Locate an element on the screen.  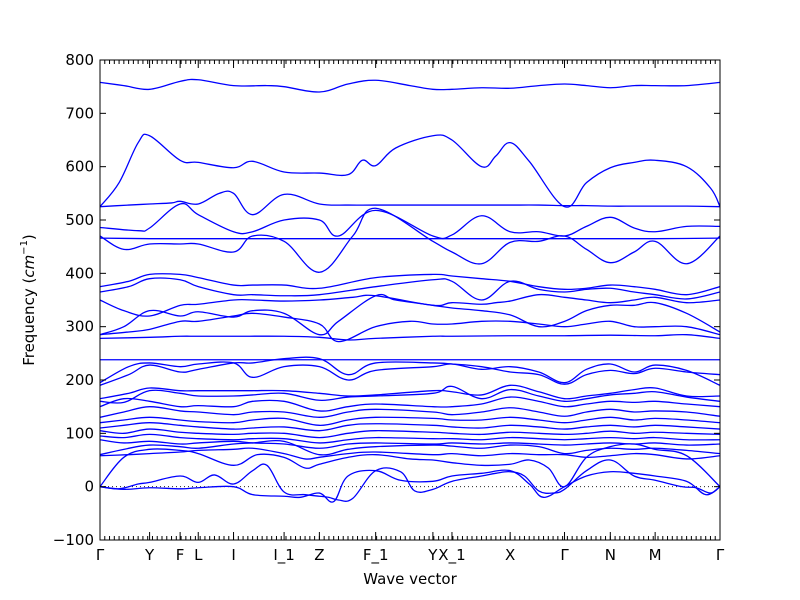
x-tick-label-7: F_1 is located at coordinates (376, 555).